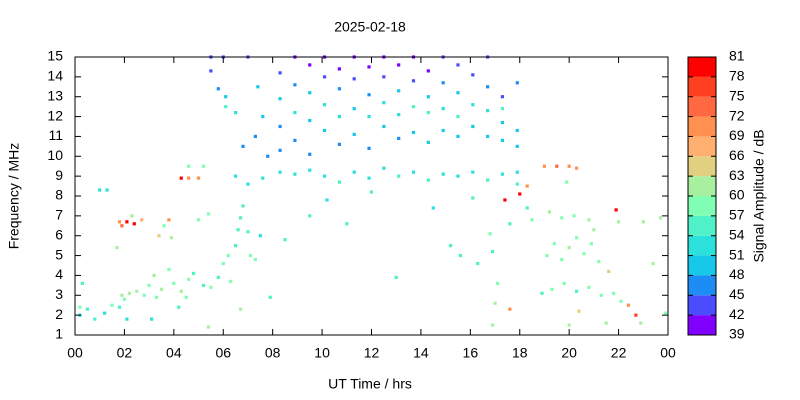  What do you see at coordinates (59, 195) in the screenshot?
I see `y-tick-label: 8` at bounding box center [59, 195].